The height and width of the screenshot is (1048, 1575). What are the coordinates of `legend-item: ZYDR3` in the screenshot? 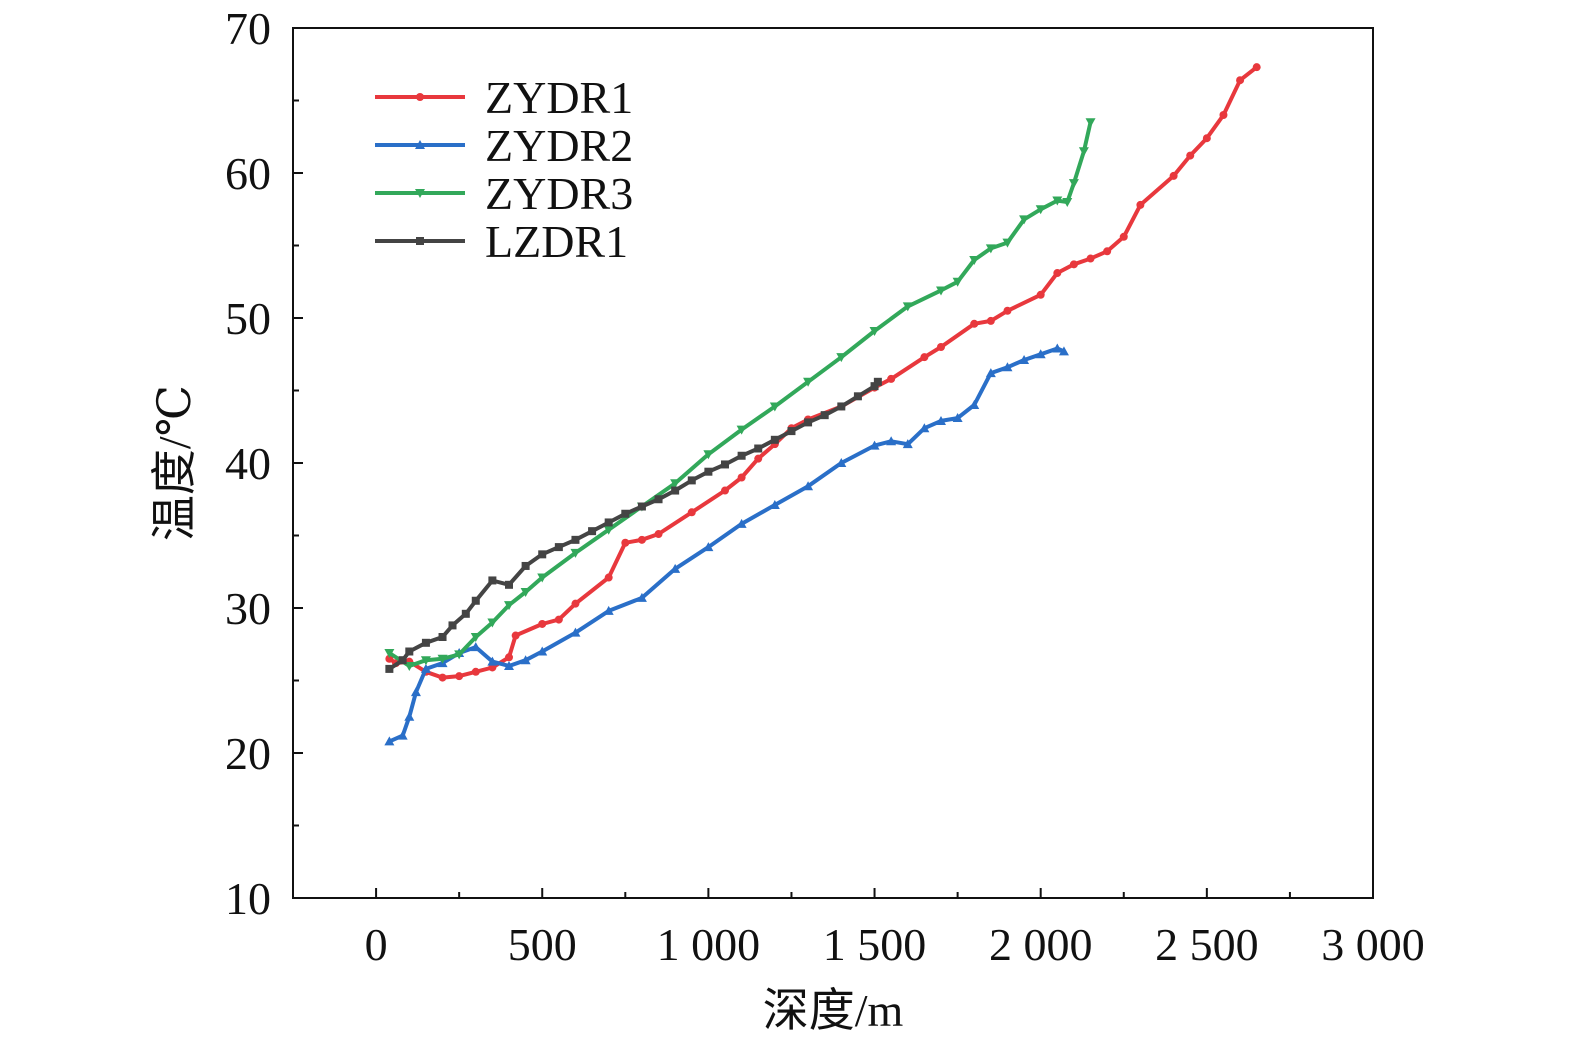 It's located at (504, 193).